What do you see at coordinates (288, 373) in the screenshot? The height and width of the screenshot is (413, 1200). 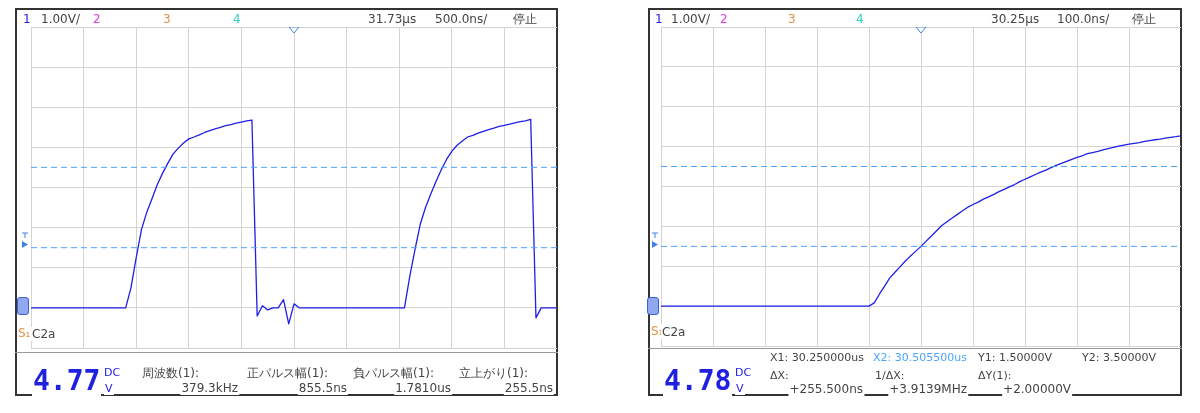 I see `text: 正パルス幅(1):` at bounding box center [288, 373].